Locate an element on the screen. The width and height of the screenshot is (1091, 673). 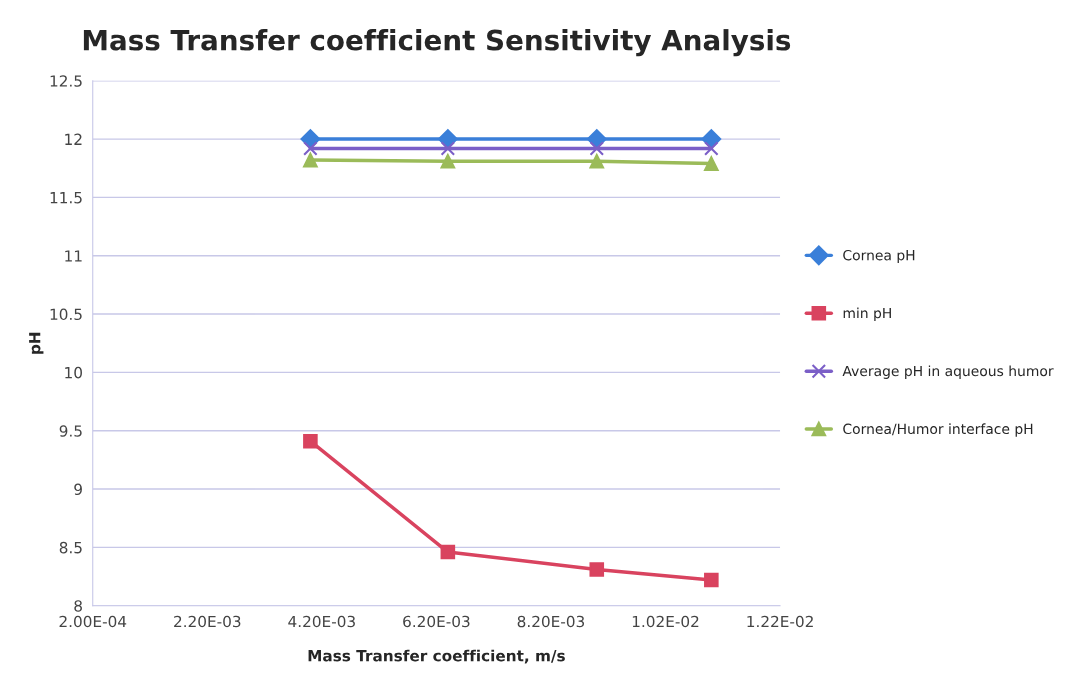
y-tick-label: 10.5 is located at coordinates (66, 314).